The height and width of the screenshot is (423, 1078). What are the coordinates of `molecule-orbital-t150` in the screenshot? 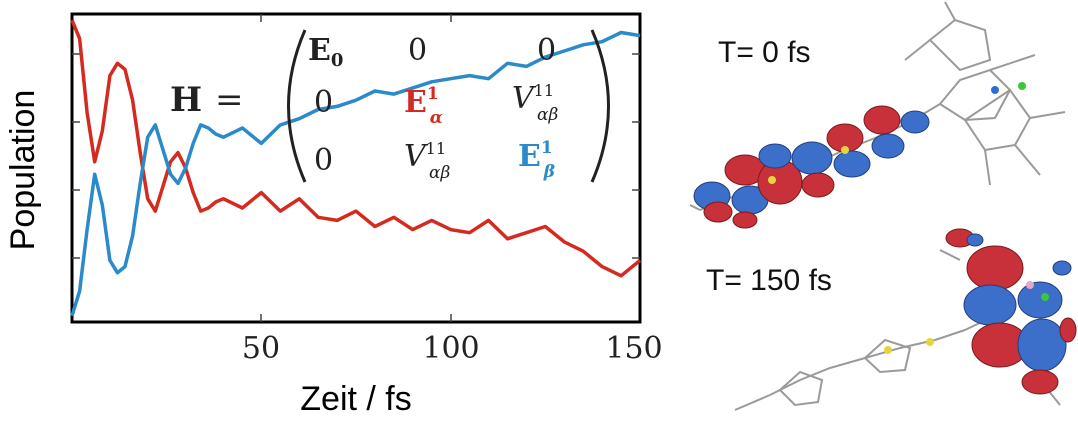 It's located at (905, 319).